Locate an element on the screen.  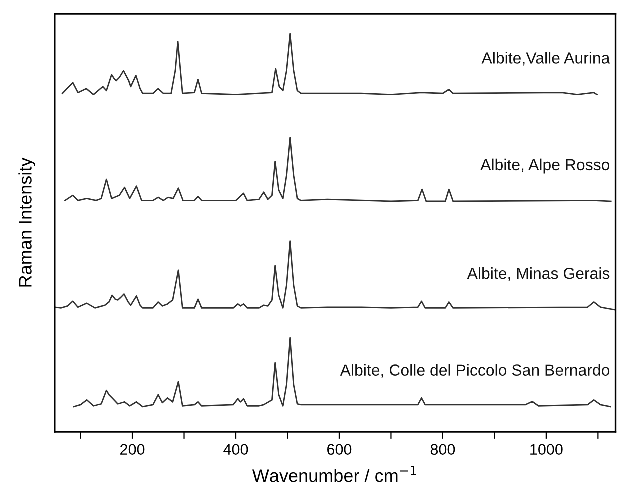
x-axis-title: Wavenumber / cm$^{−1}$ is located at coordinates (334, 474).